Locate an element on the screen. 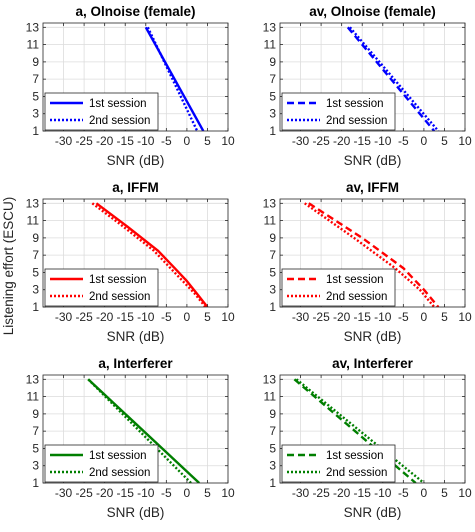 The height and width of the screenshot is (532, 475). panel-title: a, Interferer is located at coordinates (135, 363).